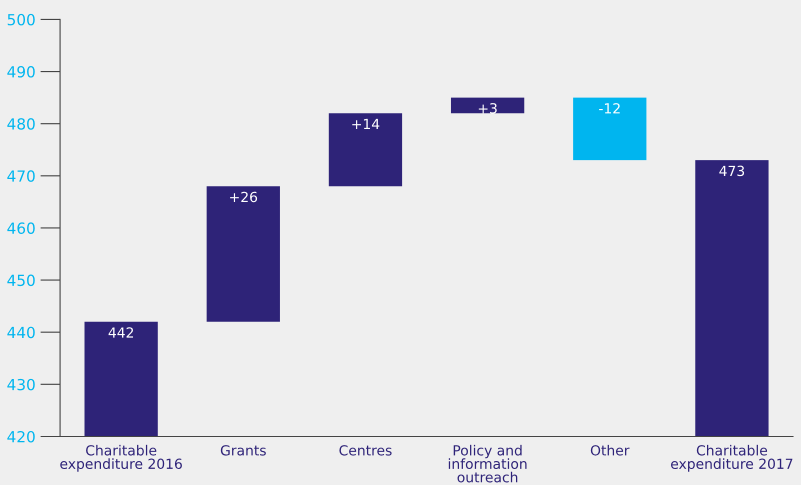 The height and width of the screenshot is (485, 801). What do you see at coordinates (21, 436) in the screenshot?
I see `y-tick-label: 420` at bounding box center [21, 436].